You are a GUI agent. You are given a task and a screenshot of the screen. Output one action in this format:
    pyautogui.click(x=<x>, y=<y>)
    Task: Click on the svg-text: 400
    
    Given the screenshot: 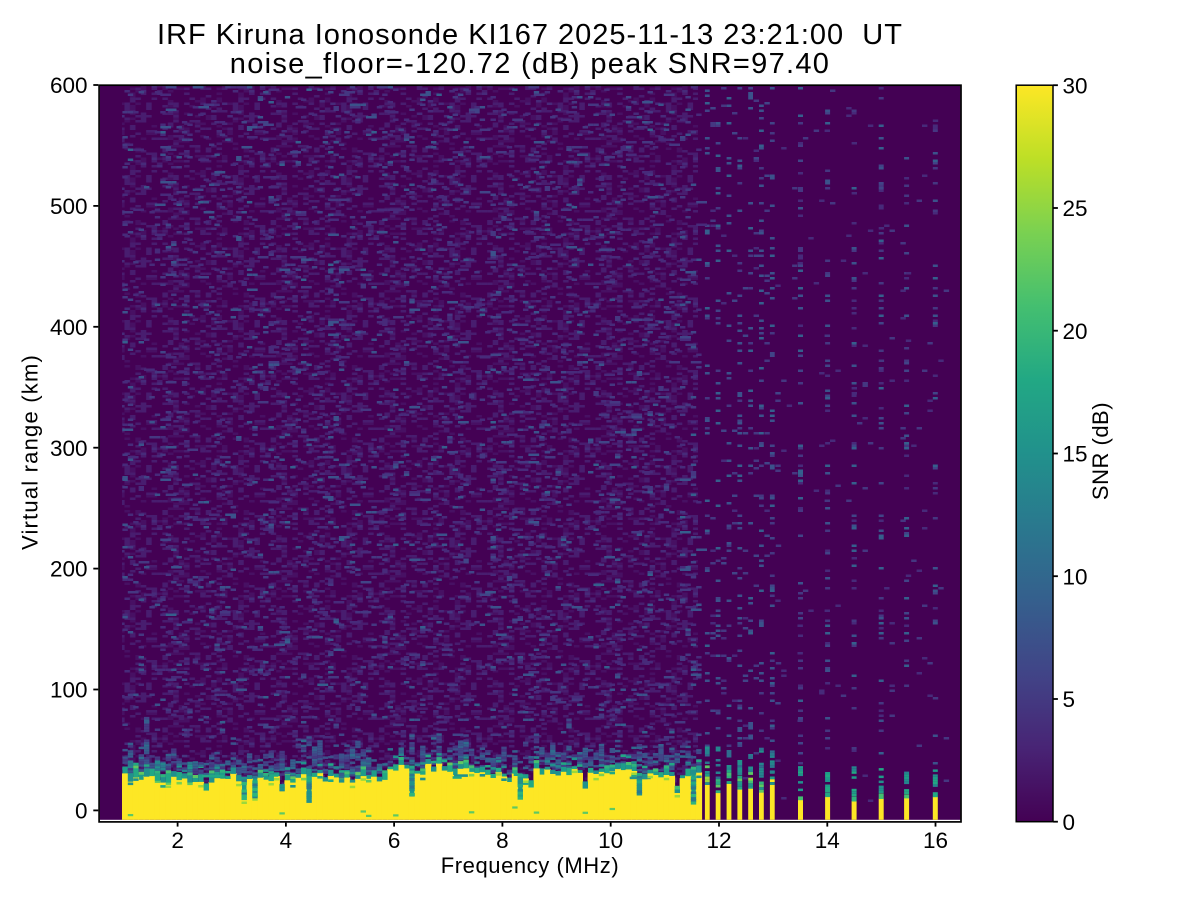 What is the action you would take?
    pyautogui.click(x=69, y=327)
    